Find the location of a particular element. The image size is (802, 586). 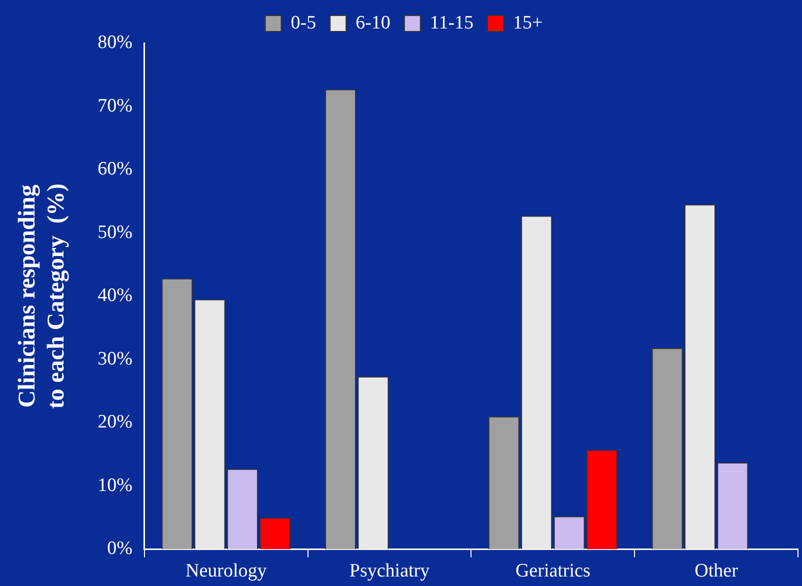

legend-label: 11-15 is located at coordinates (452, 23).